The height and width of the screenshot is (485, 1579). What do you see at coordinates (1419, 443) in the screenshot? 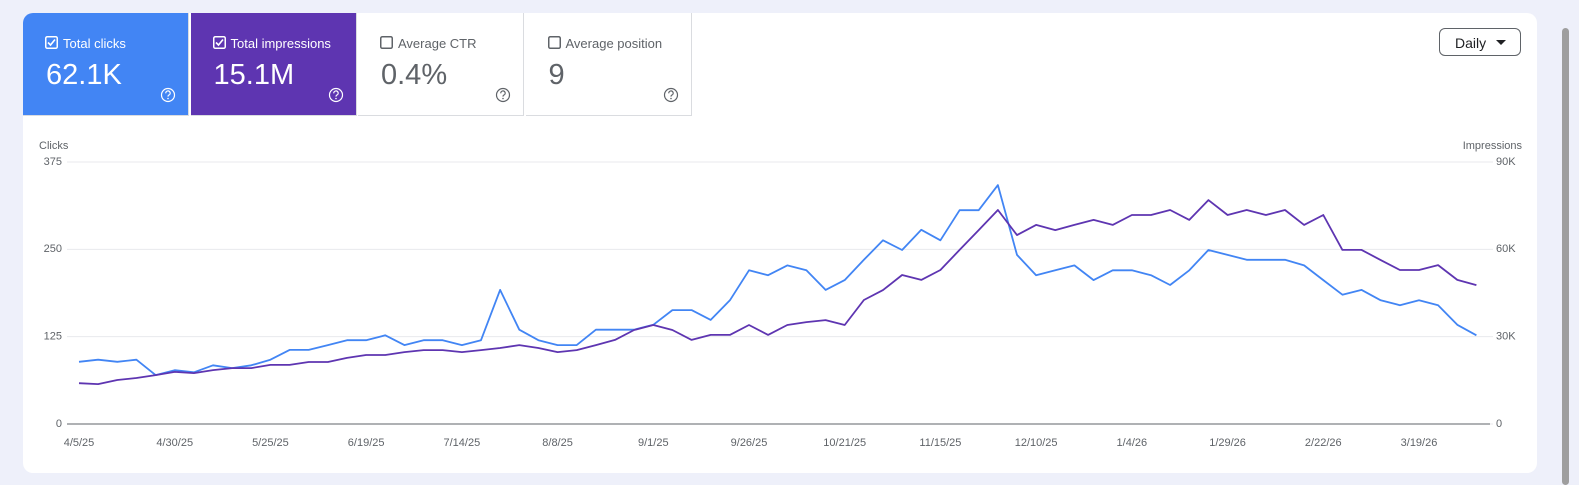
I see `x-tick-label: 3/19/26` at bounding box center [1419, 443].